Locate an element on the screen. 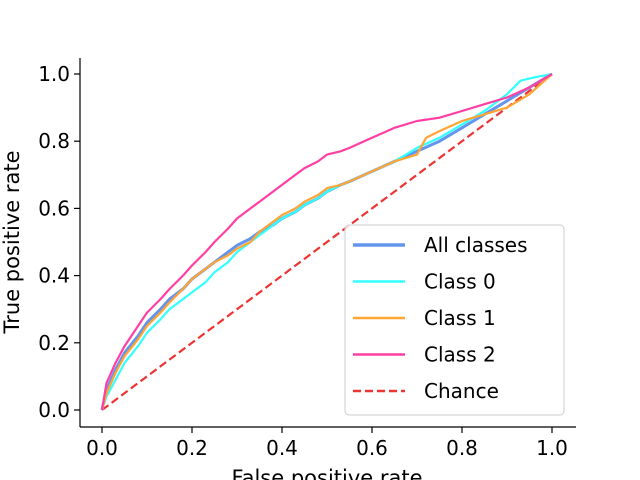 This screenshot has height=480, width=640. y-tick-label: 0.8 is located at coordinates (54, 141).